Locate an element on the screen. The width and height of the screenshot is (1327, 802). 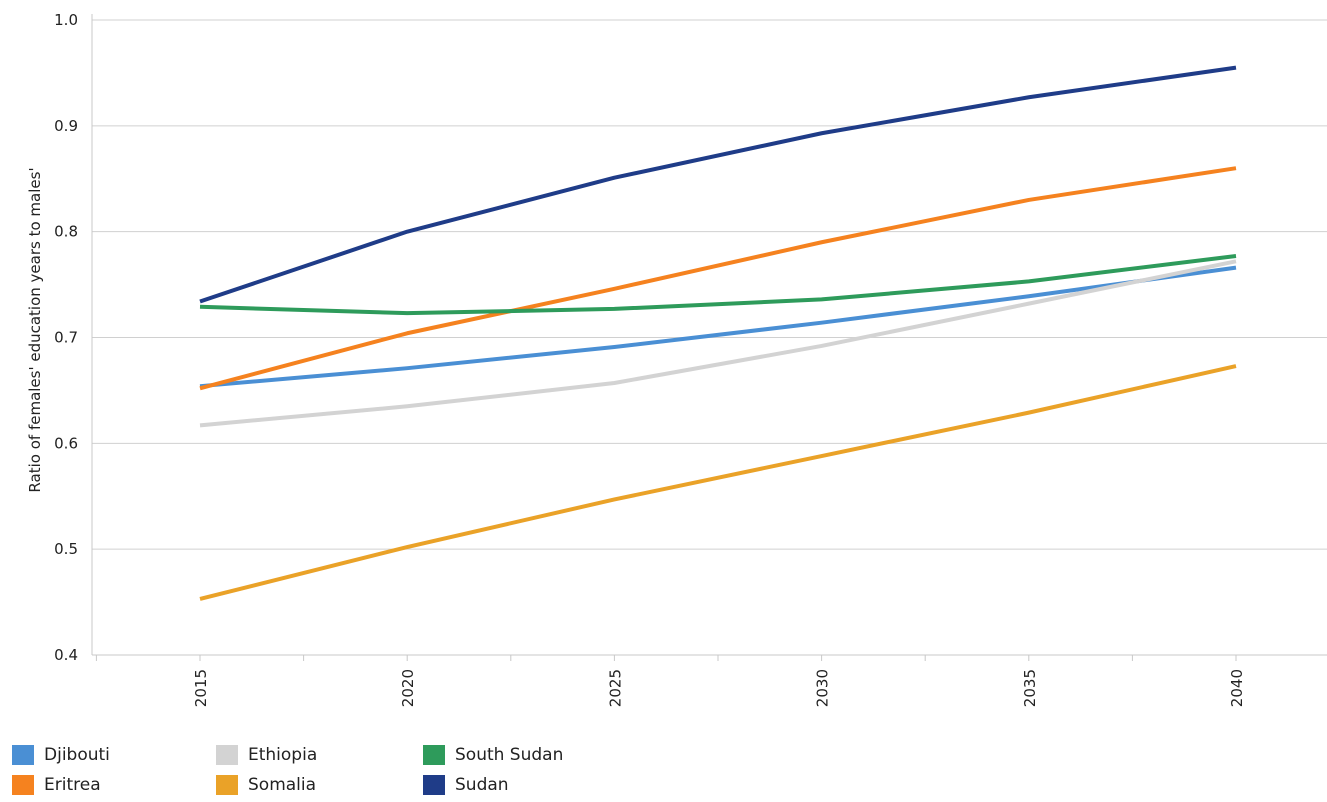
series-line-djibouti is located at coordinates (718, 327).